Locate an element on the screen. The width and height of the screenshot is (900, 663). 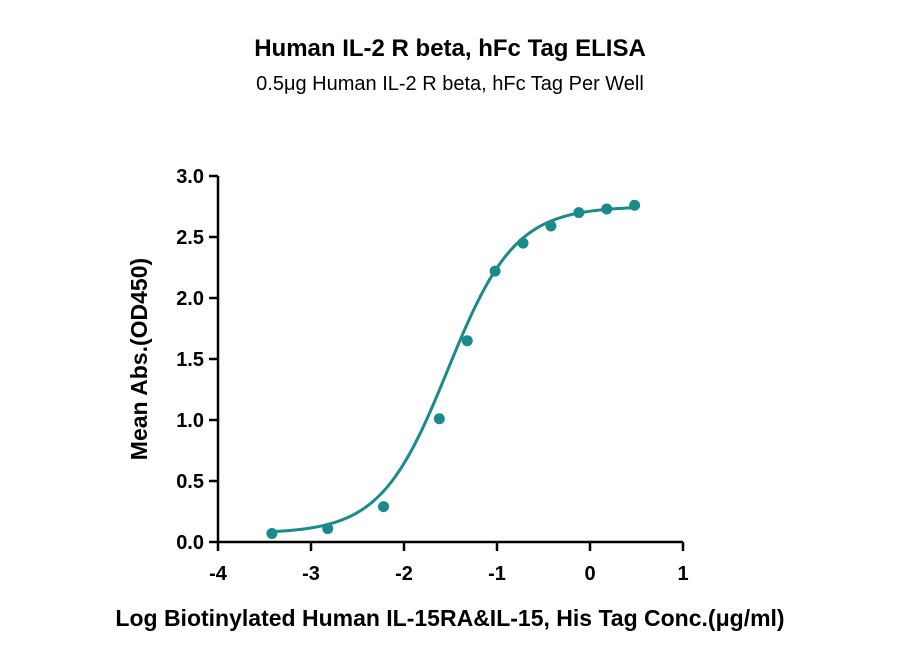
y-tick-label: 2.5 is located at coordinates (190, 238).